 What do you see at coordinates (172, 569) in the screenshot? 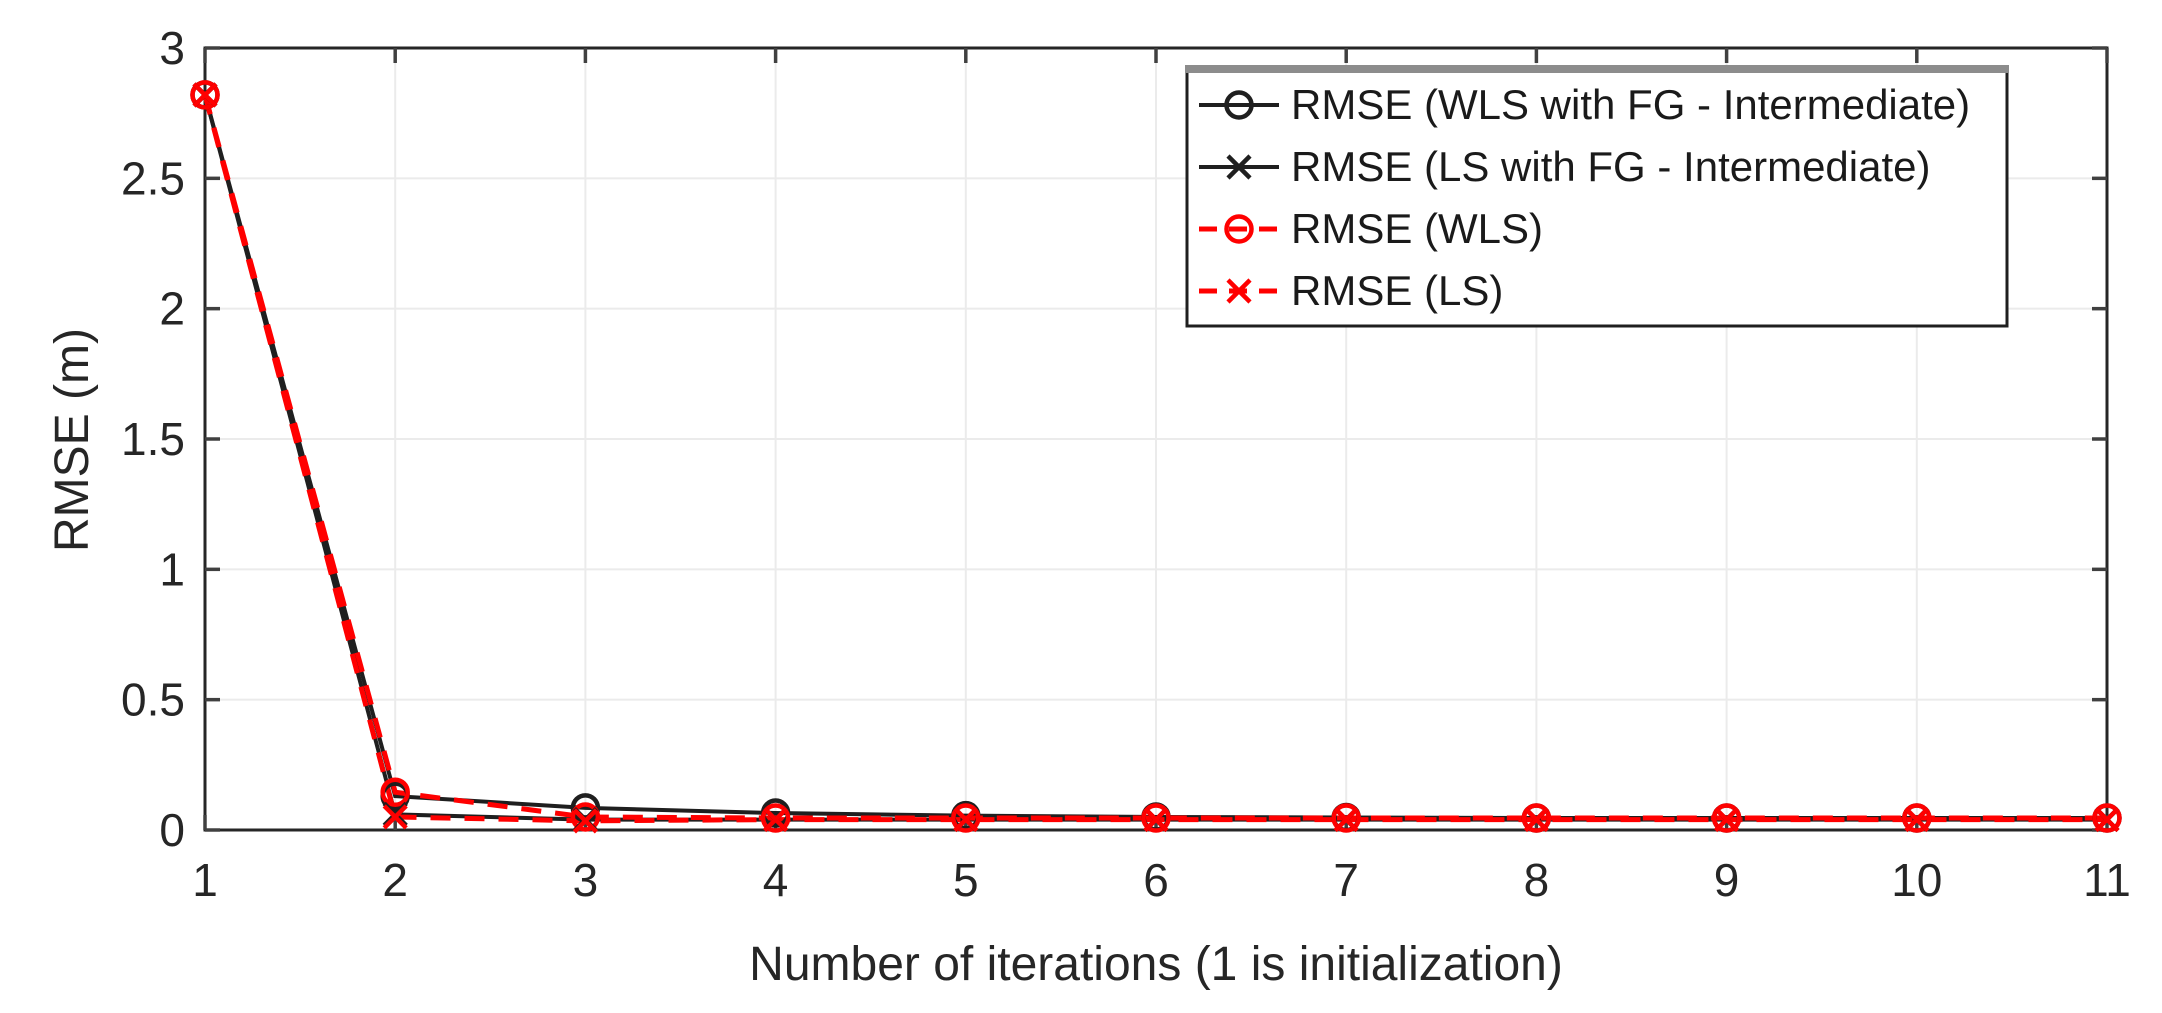
I see `y-tick-label: 1` at bounding box center [172, 569].